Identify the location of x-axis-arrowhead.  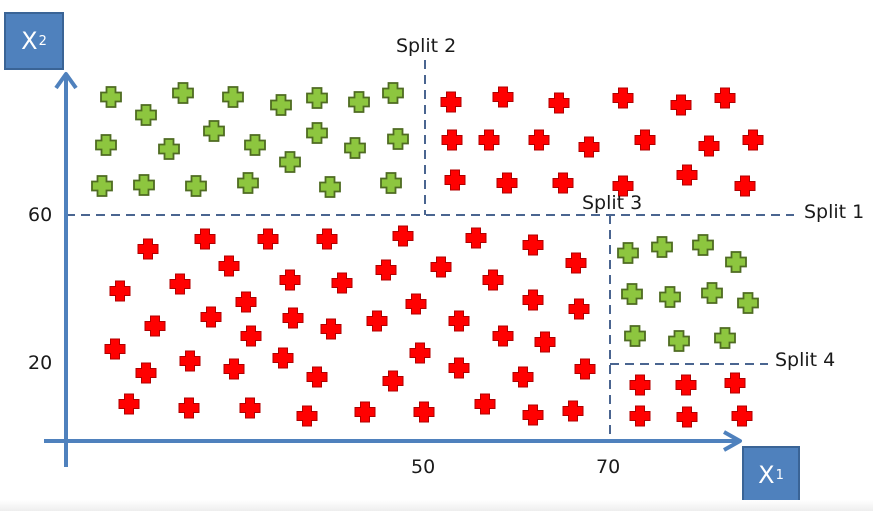
(732, 441).